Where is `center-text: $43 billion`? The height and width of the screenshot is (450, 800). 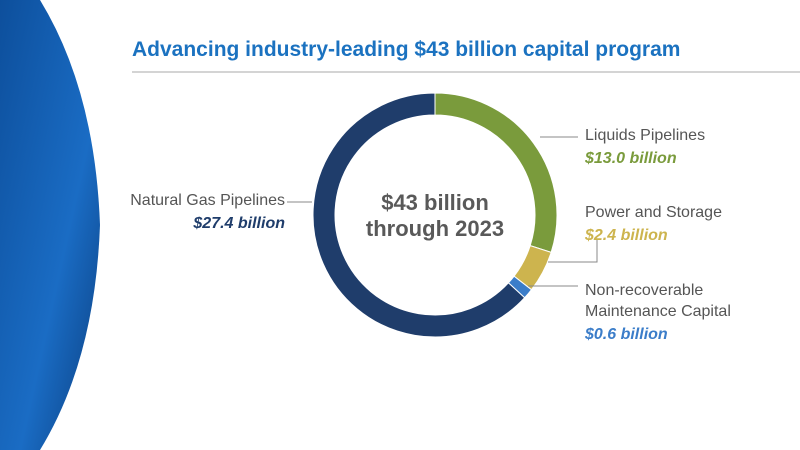 center-text: $43 billion is located at coordinates (435, 202).